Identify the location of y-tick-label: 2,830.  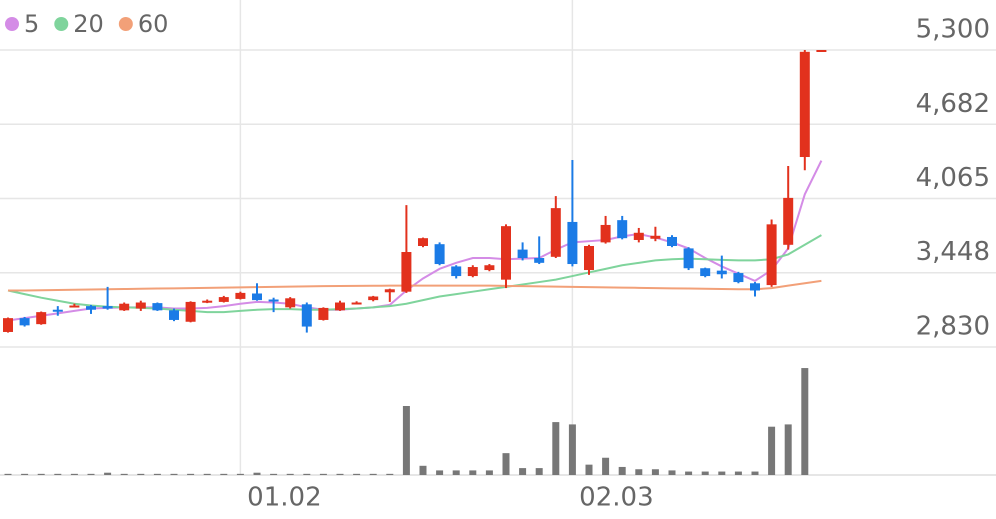
(953, 327).